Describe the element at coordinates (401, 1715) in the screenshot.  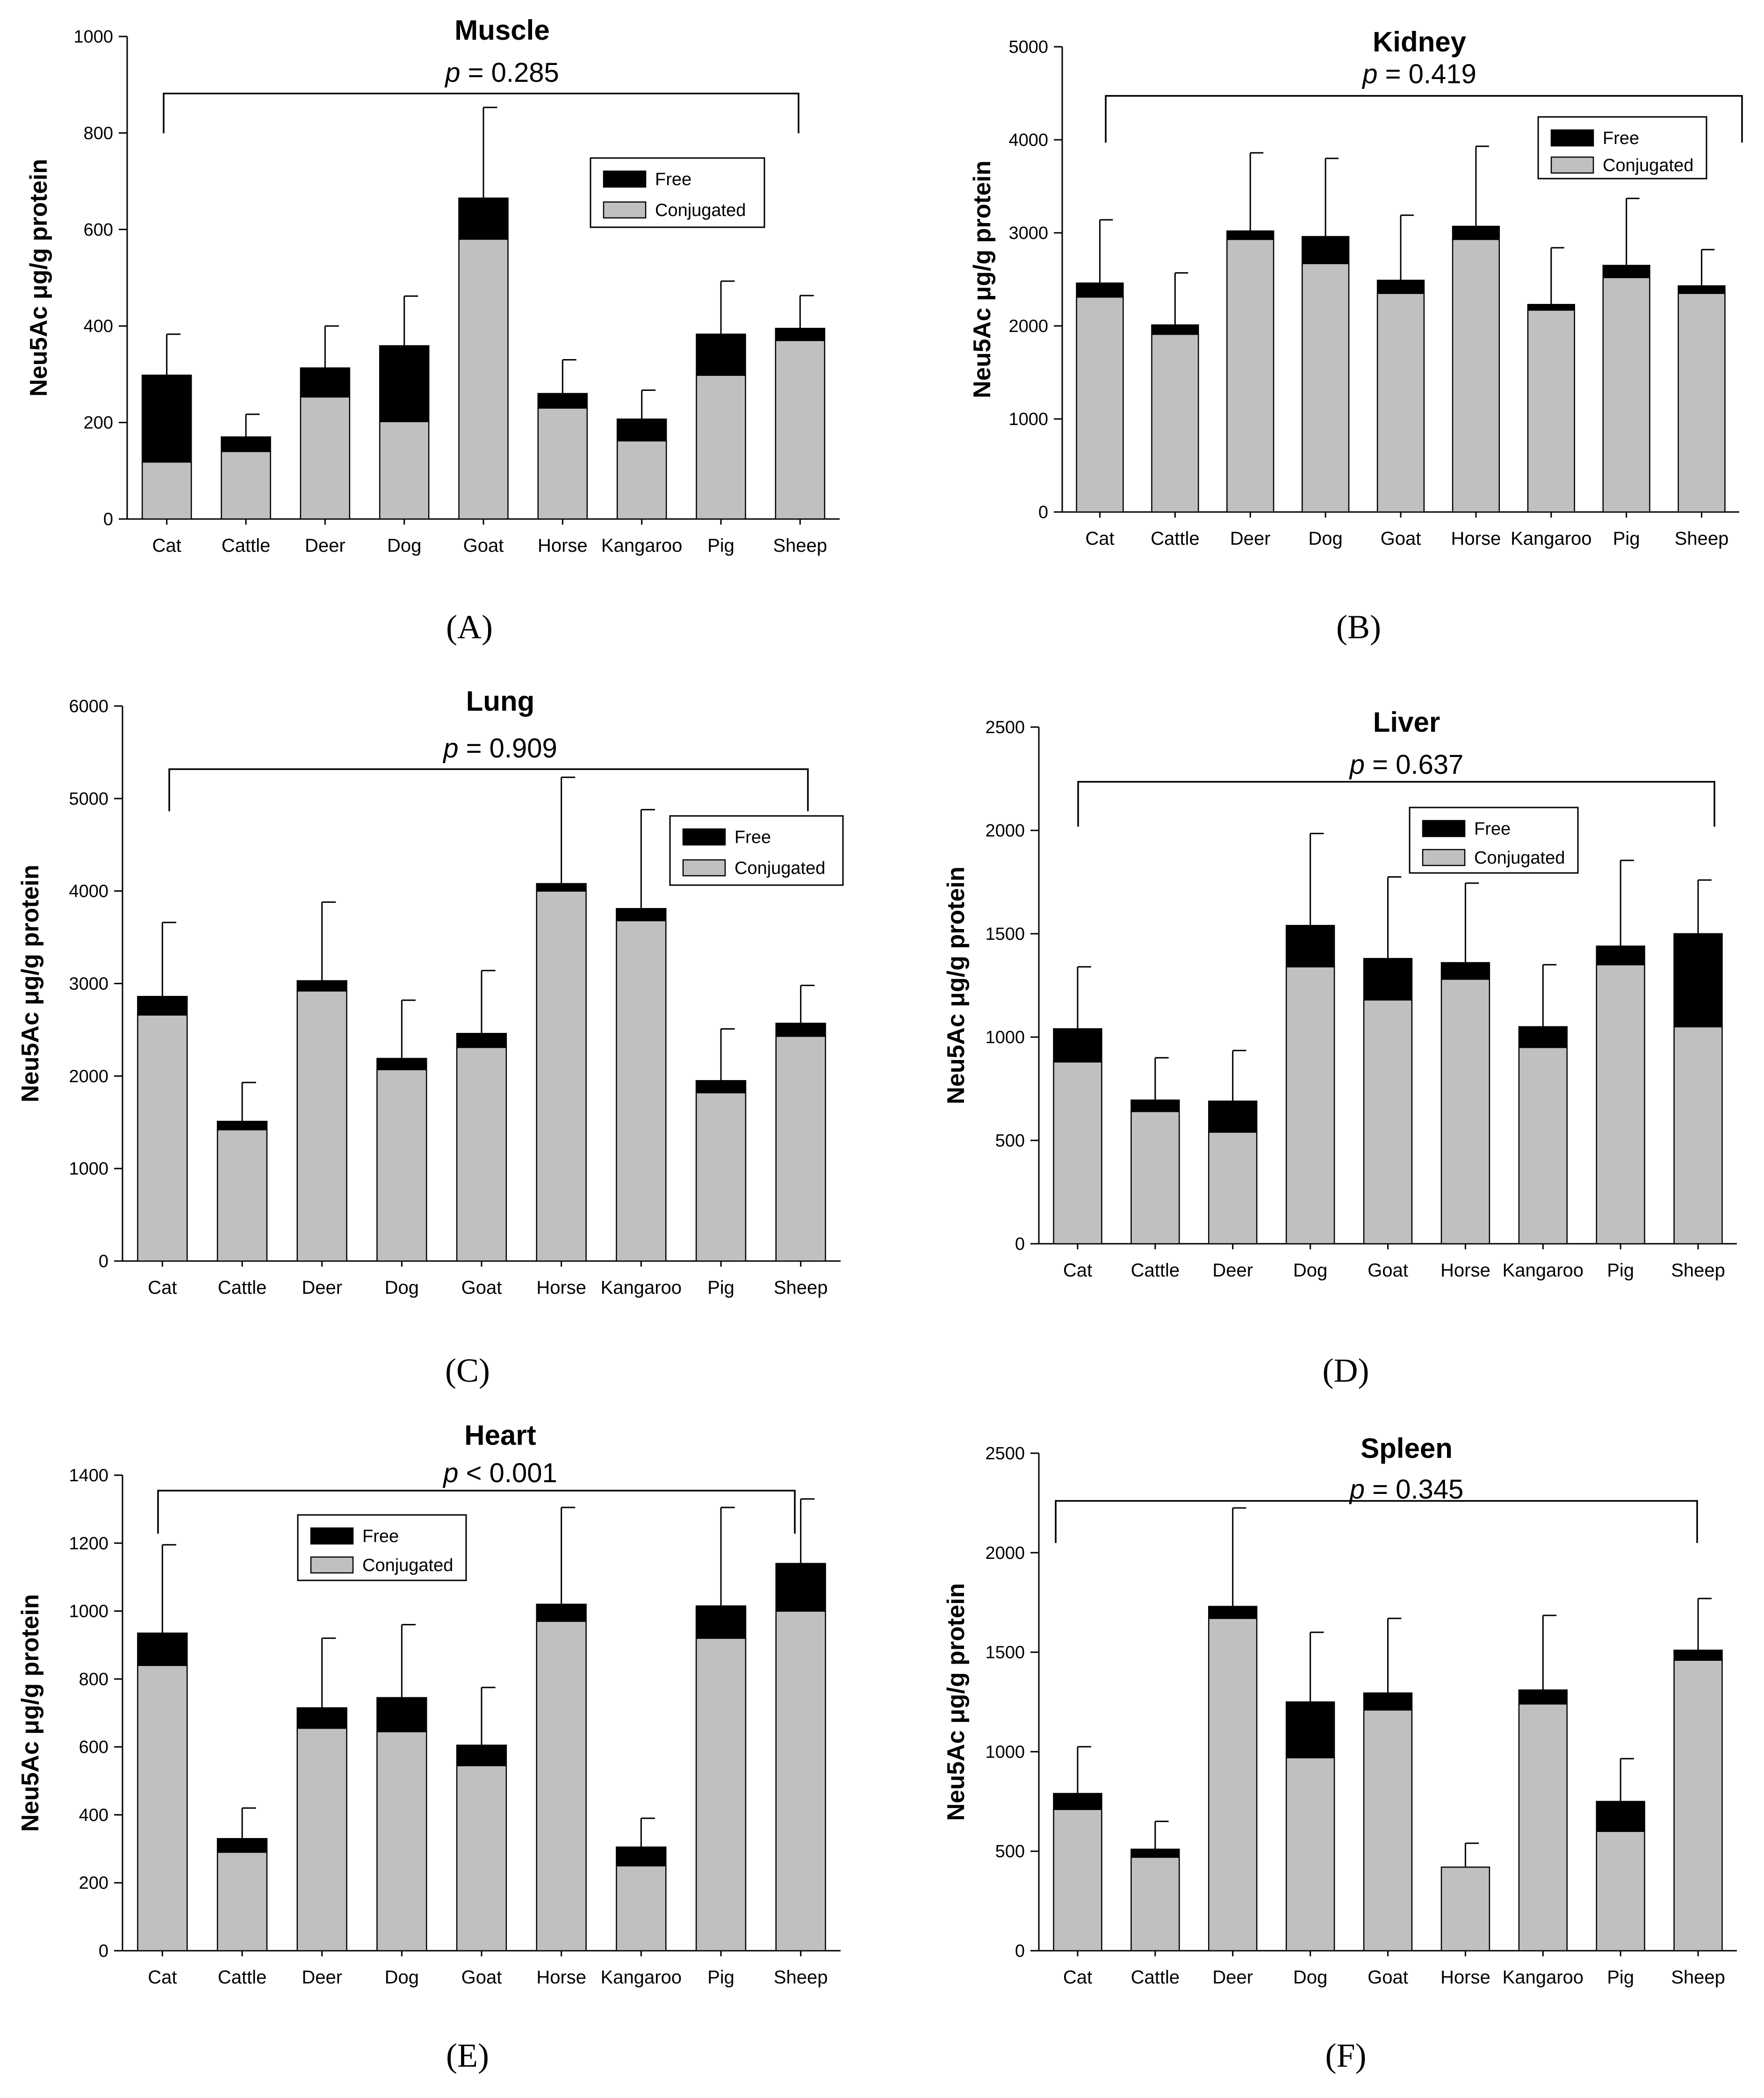
I see `bar-free-dog` at that location.